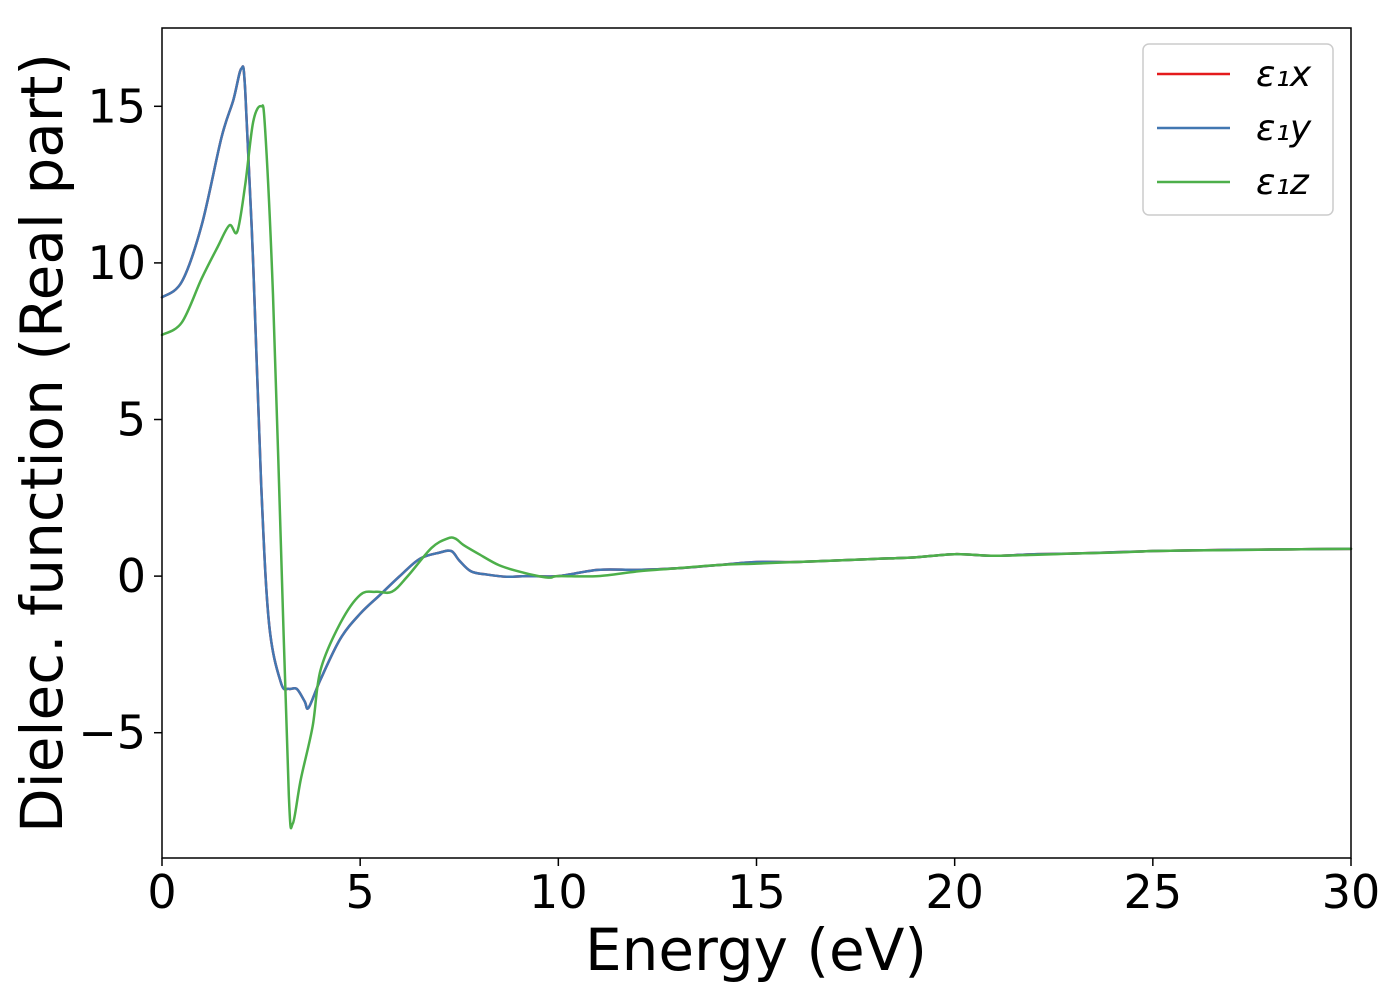  Describe the element at coordinates (42, 443) in the screenshot. I see `y-axis-label: Dielec. function (Real part)` at that location.